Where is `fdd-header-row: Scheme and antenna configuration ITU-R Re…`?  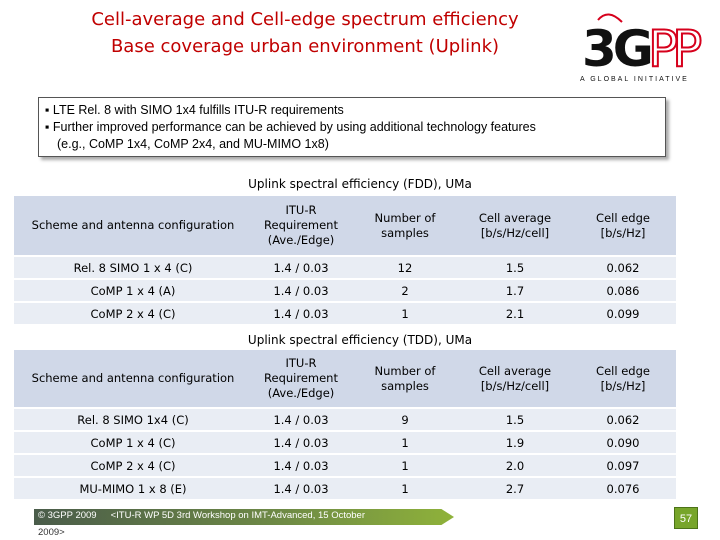
fdd-header-row: Scheme and antenna configuration ITU-R Re… is located at coordinates (345, 226).